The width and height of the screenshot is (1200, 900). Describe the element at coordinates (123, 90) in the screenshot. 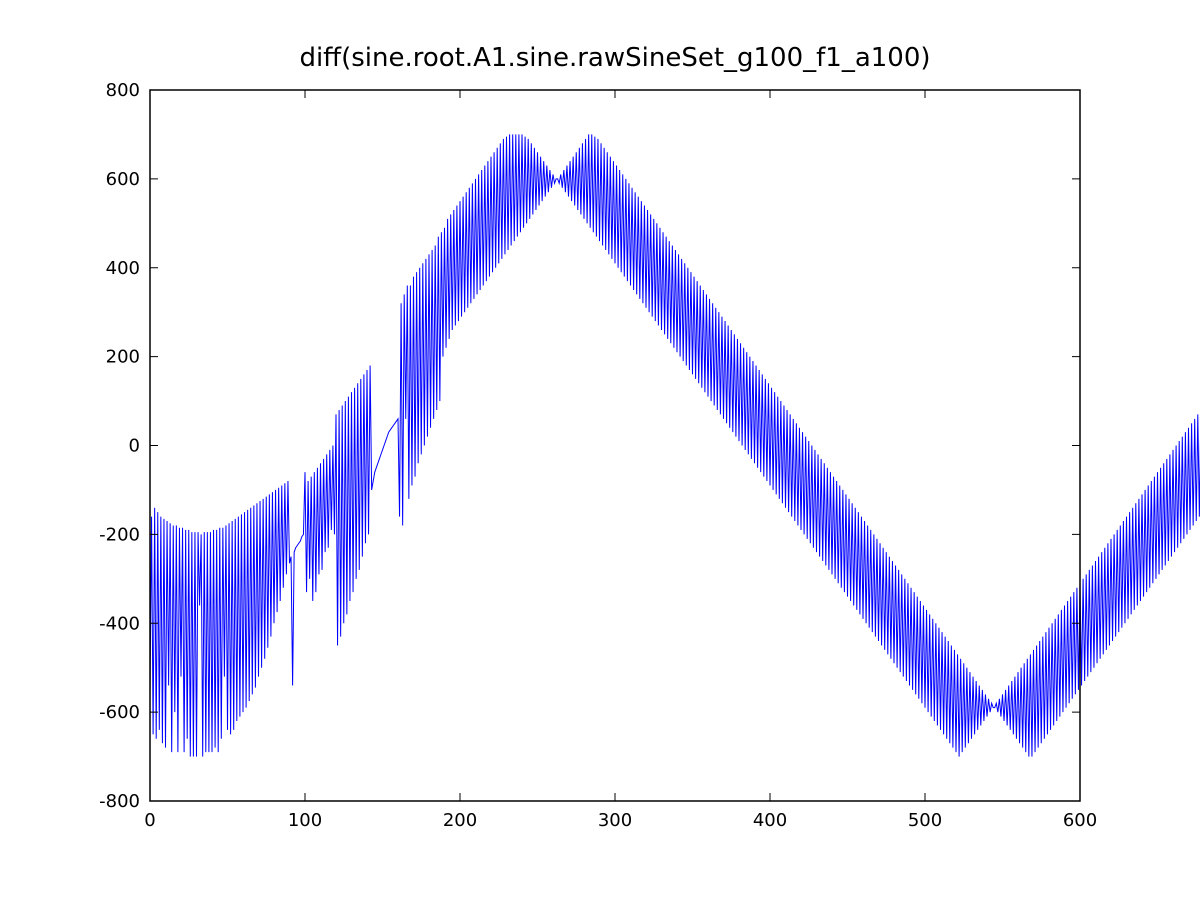

I see `y-tick-label: 800` at that location.